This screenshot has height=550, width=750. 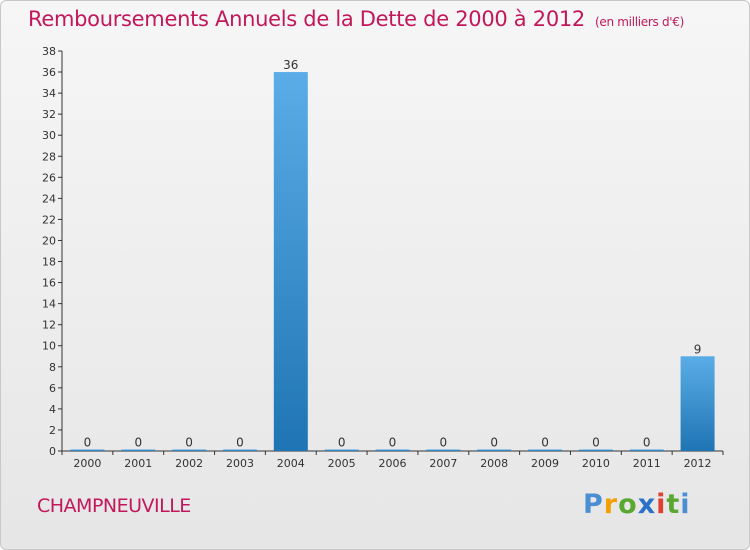 What do you see at coordinates (189, 443) in the screenshot?
I see `value-label-2002: 0` at bounding box center [189, 443].